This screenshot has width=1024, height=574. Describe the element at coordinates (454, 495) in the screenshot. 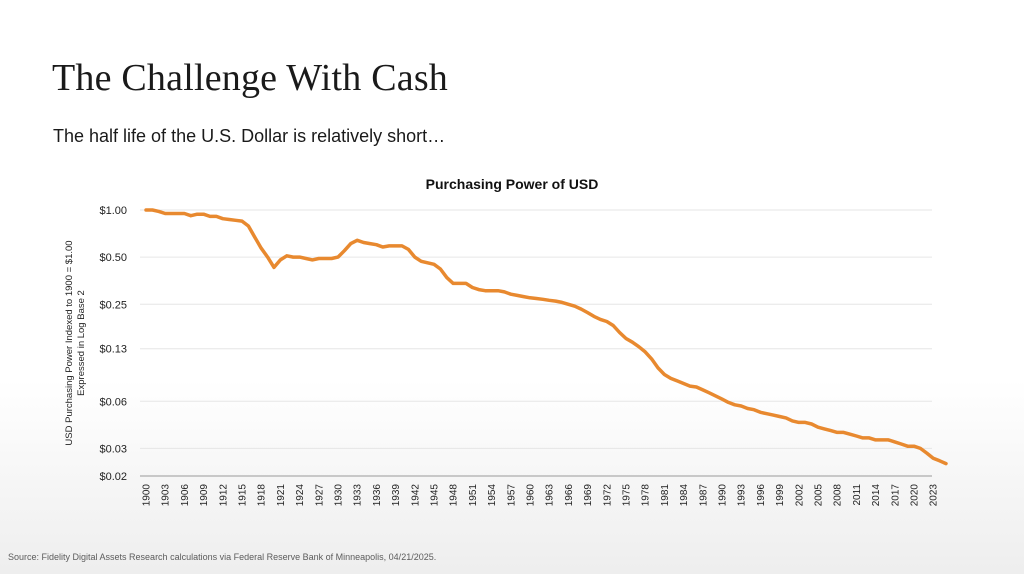

I see `x-tick-label: 1948` at that location.